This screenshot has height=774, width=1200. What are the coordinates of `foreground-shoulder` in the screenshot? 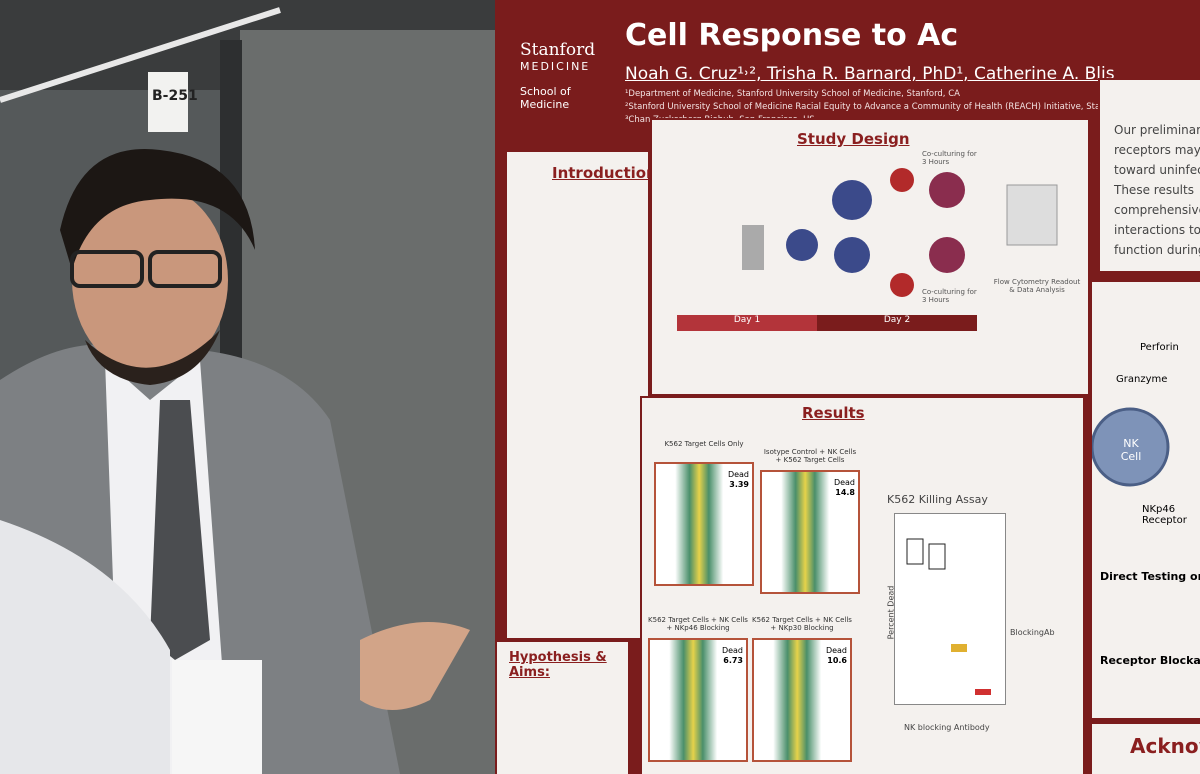 It's located at (85, 647).